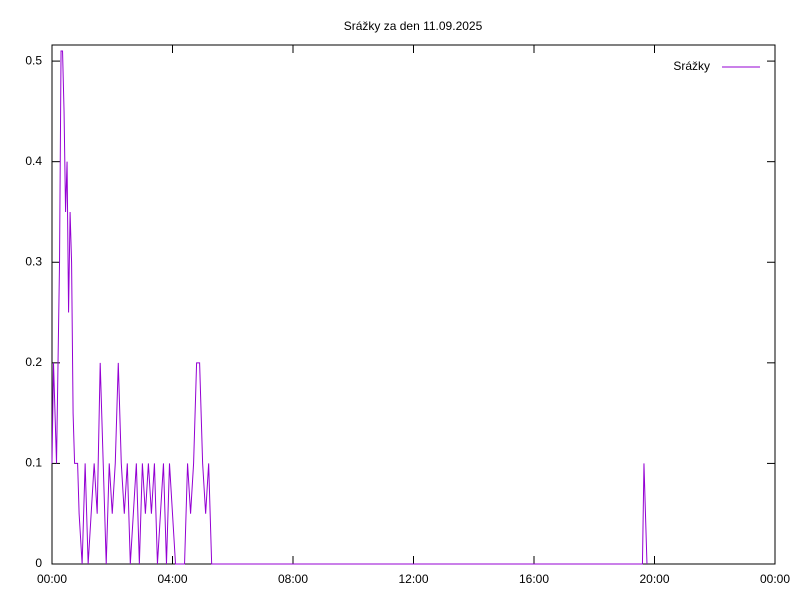 This screenshot has height=600, width=800. What do you see at coordinates (33, 161) in the screenshot?
I see `y-tick-label: 0.4` at bounding box center [33, 161].